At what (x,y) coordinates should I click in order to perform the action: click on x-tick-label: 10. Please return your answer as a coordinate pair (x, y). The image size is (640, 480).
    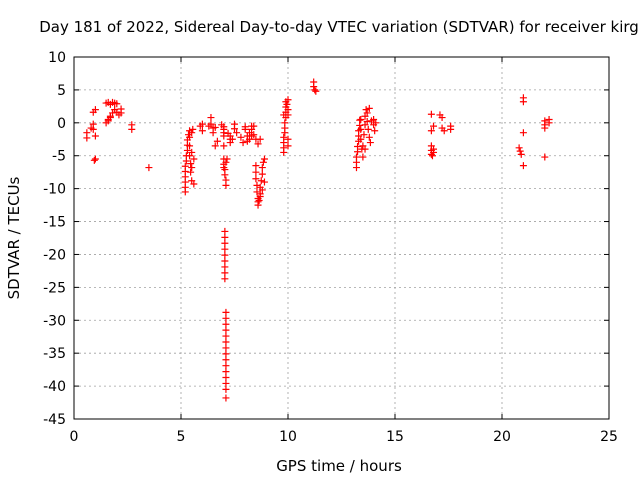
    Looking at the image, I should click on (288, 437).